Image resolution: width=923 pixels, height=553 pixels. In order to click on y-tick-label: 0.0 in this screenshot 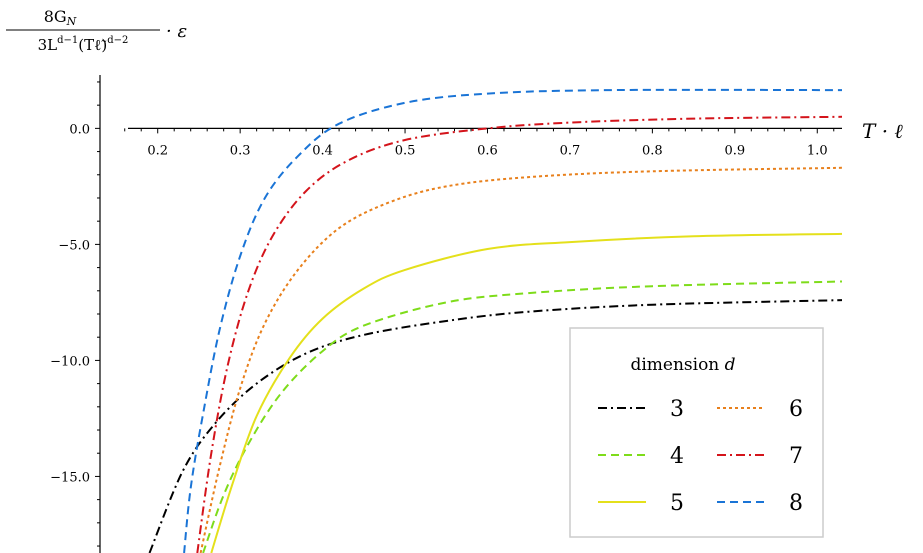, I will do `click(79, 129)`.